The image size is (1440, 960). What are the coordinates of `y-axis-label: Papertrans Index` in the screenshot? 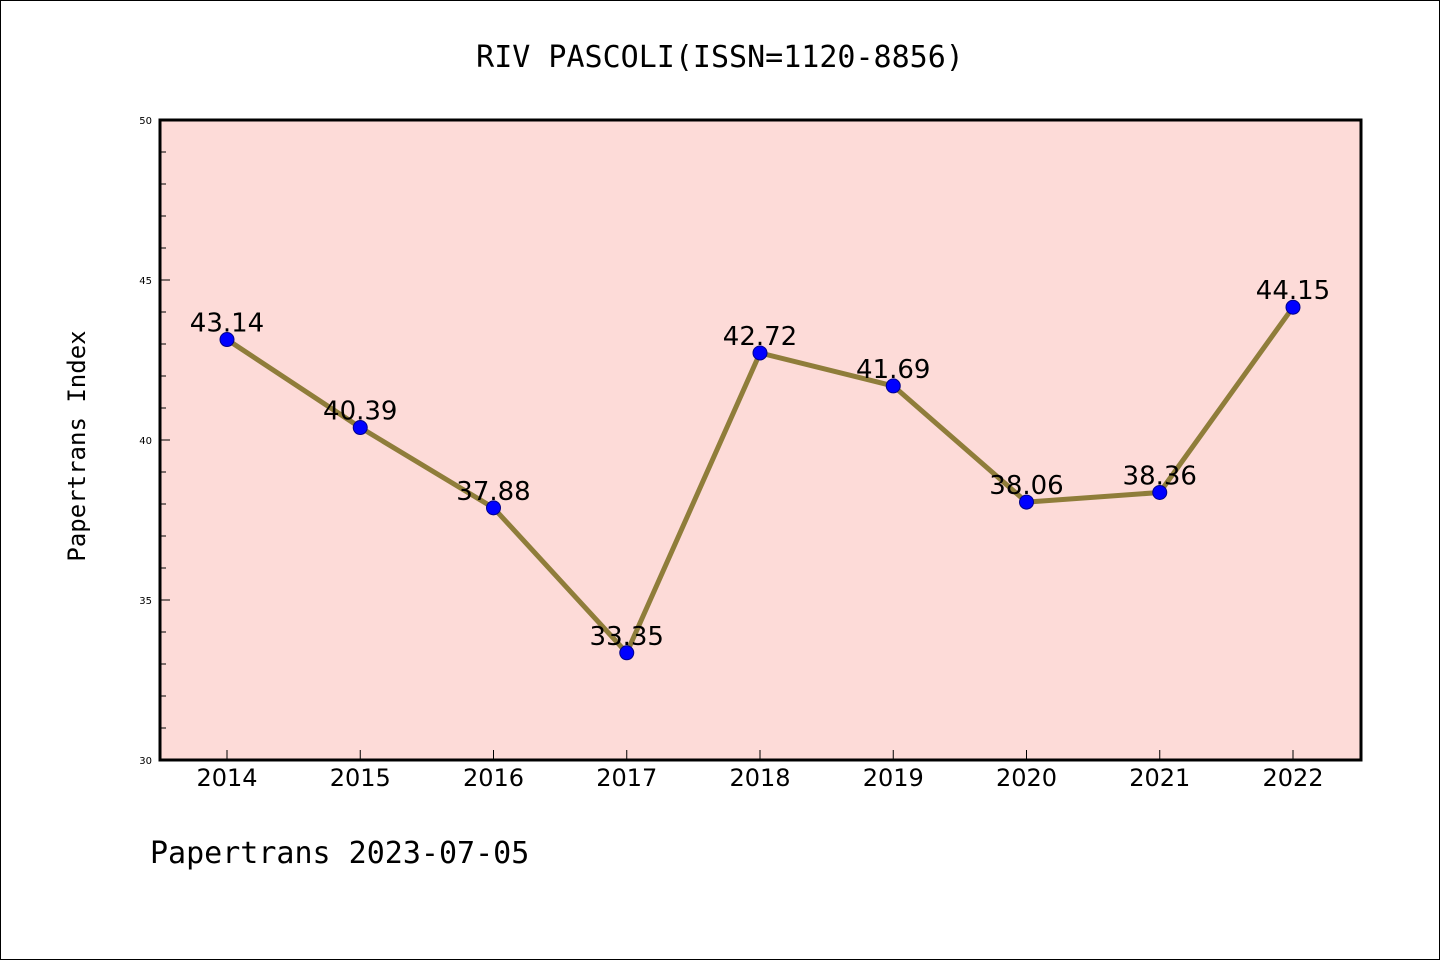 It's located at (77, 445).